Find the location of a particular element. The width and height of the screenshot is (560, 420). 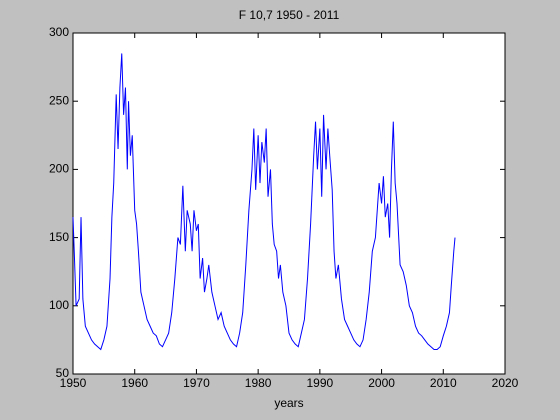

x-tick-label: 2010 is located at coordinates (443, 383).